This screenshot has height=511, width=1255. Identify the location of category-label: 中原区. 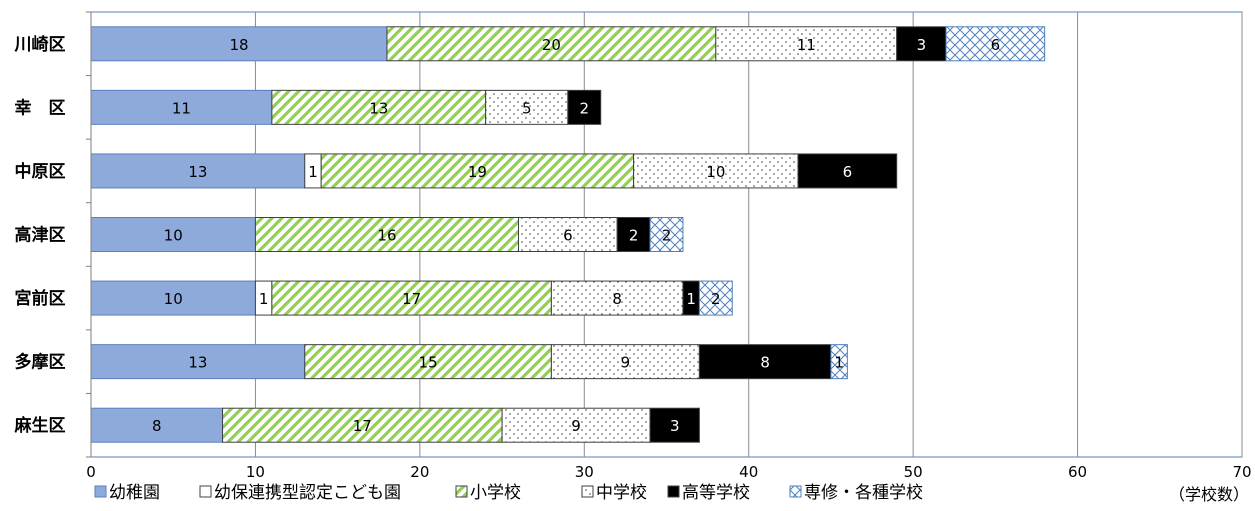
(40, 171).